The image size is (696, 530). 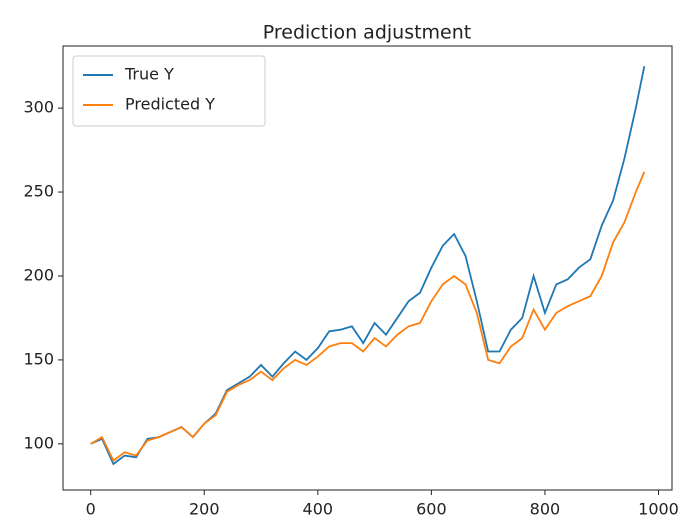 I want to click on y-tick-label: 300, so click(x=38, y=107).